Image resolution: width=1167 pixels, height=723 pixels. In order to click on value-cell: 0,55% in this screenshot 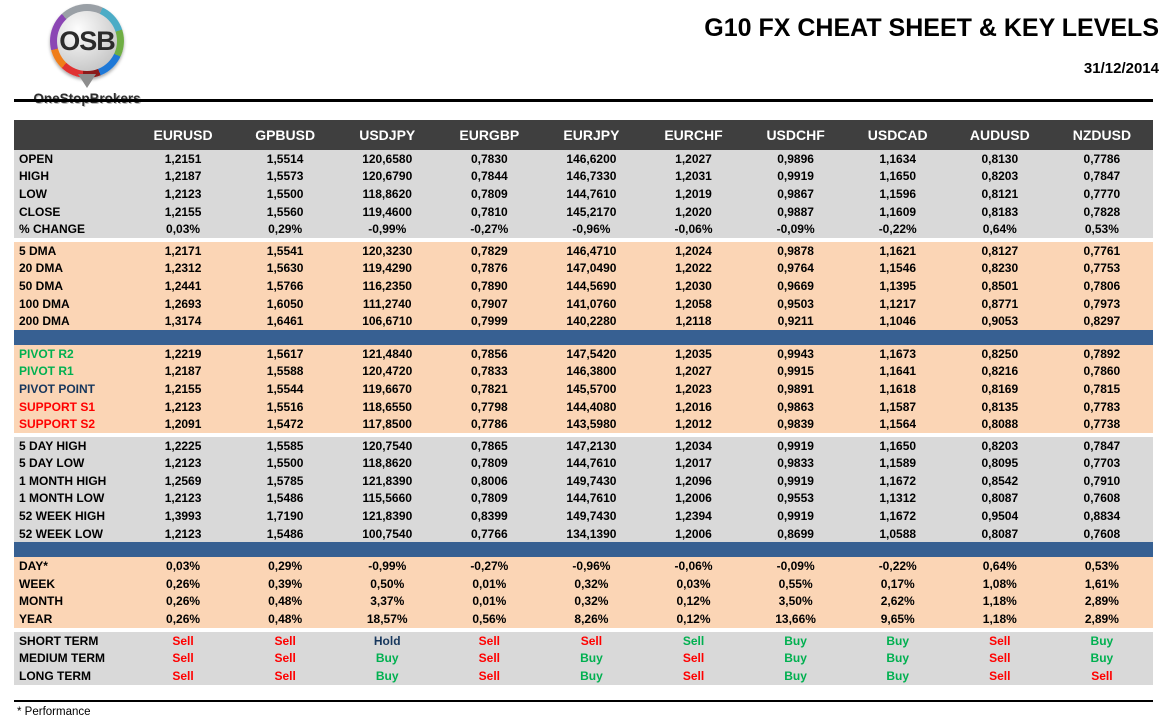, I will do `click(795, 583)`.